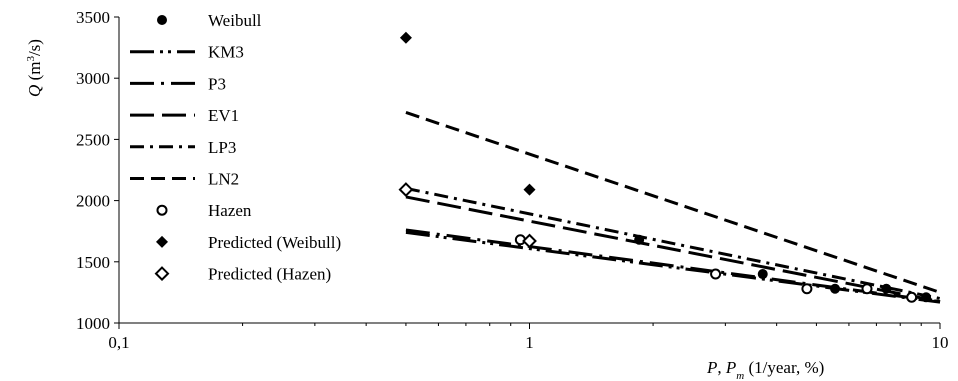 This screenshot has height=381, width=958. What do you see at coordinates (223, 179) in the screenshot?
I see `legend-label: LN2` at bounding box center [223, 179].